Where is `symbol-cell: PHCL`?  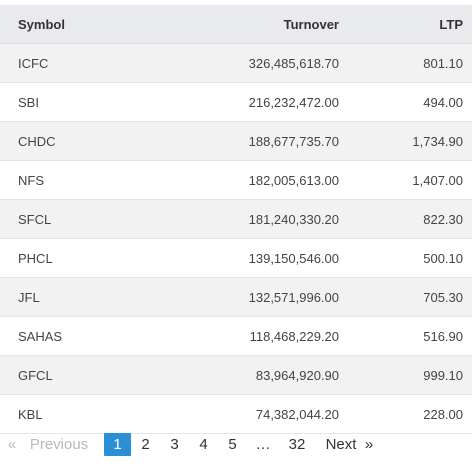
symbol-cell: PHCL is located at coordinates (87, 258).